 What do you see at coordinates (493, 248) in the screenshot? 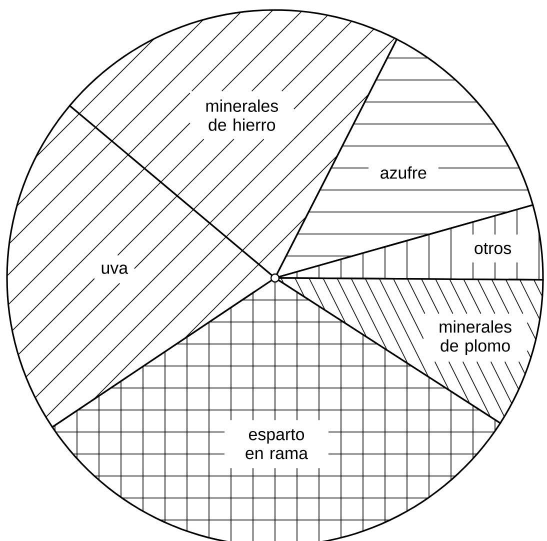
I see `slice-label: otros` at bounding box center [493, 248].